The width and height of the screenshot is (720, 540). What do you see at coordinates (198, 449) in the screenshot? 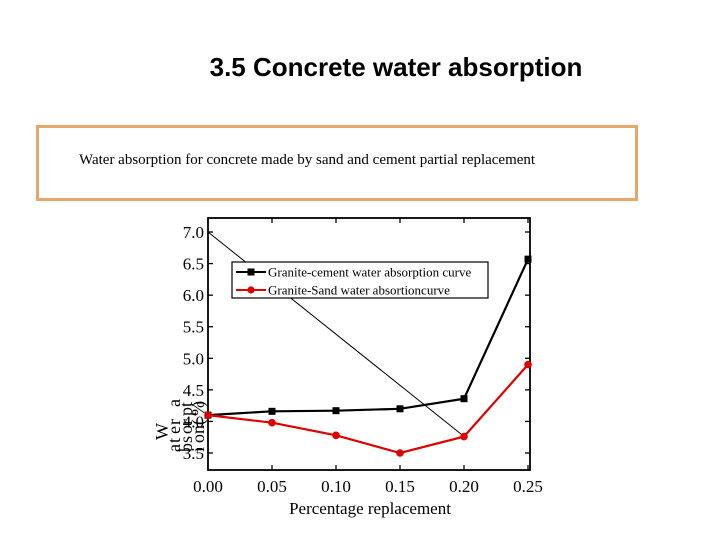
I see `y-axis-label-char: i` at bounding box center [198, 449].